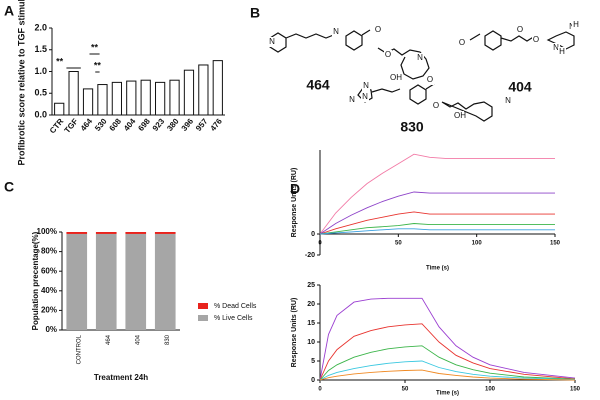  What do you see at coordinates (57, 126) in the screenshot?
I see `x-tick-label: CTR` at bounding box center [57, 126].